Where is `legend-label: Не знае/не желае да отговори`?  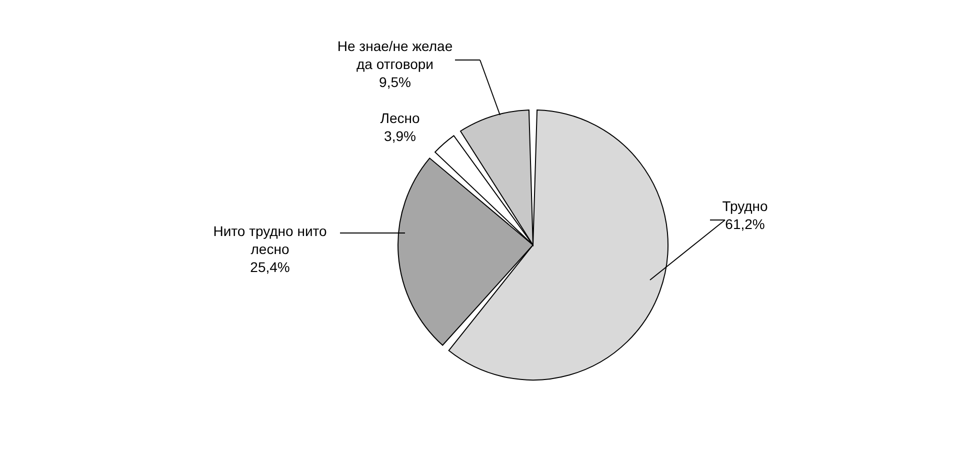
legend-label: Не знае/не желае да отговори is located at coordinates (395, 55).